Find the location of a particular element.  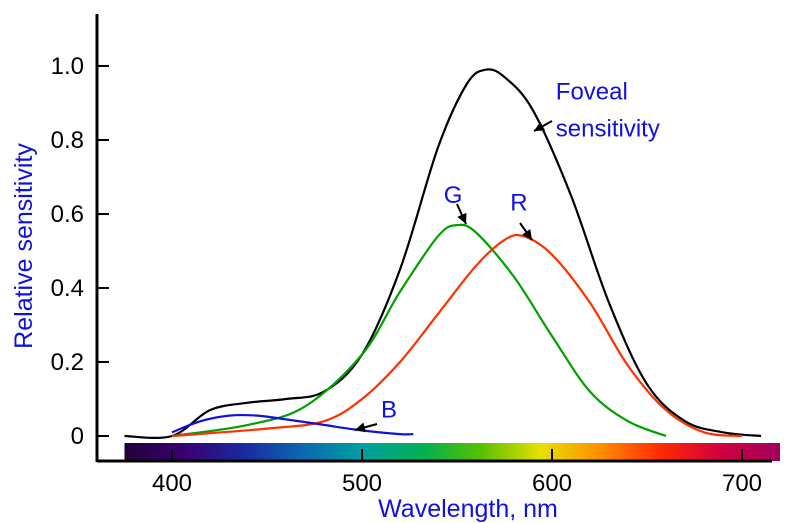

x-tick-label: 400 is located at coordinates (172, 483).